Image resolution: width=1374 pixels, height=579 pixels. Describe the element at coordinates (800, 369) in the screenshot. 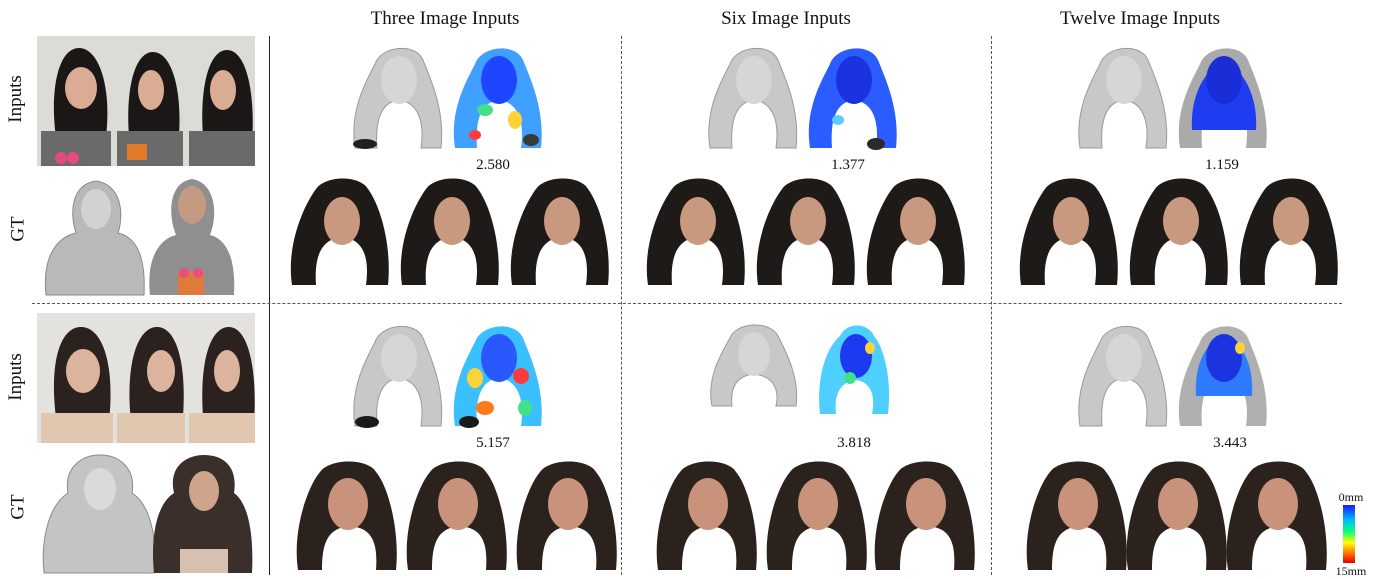

I see `mesh-results-six-s2` at that location.